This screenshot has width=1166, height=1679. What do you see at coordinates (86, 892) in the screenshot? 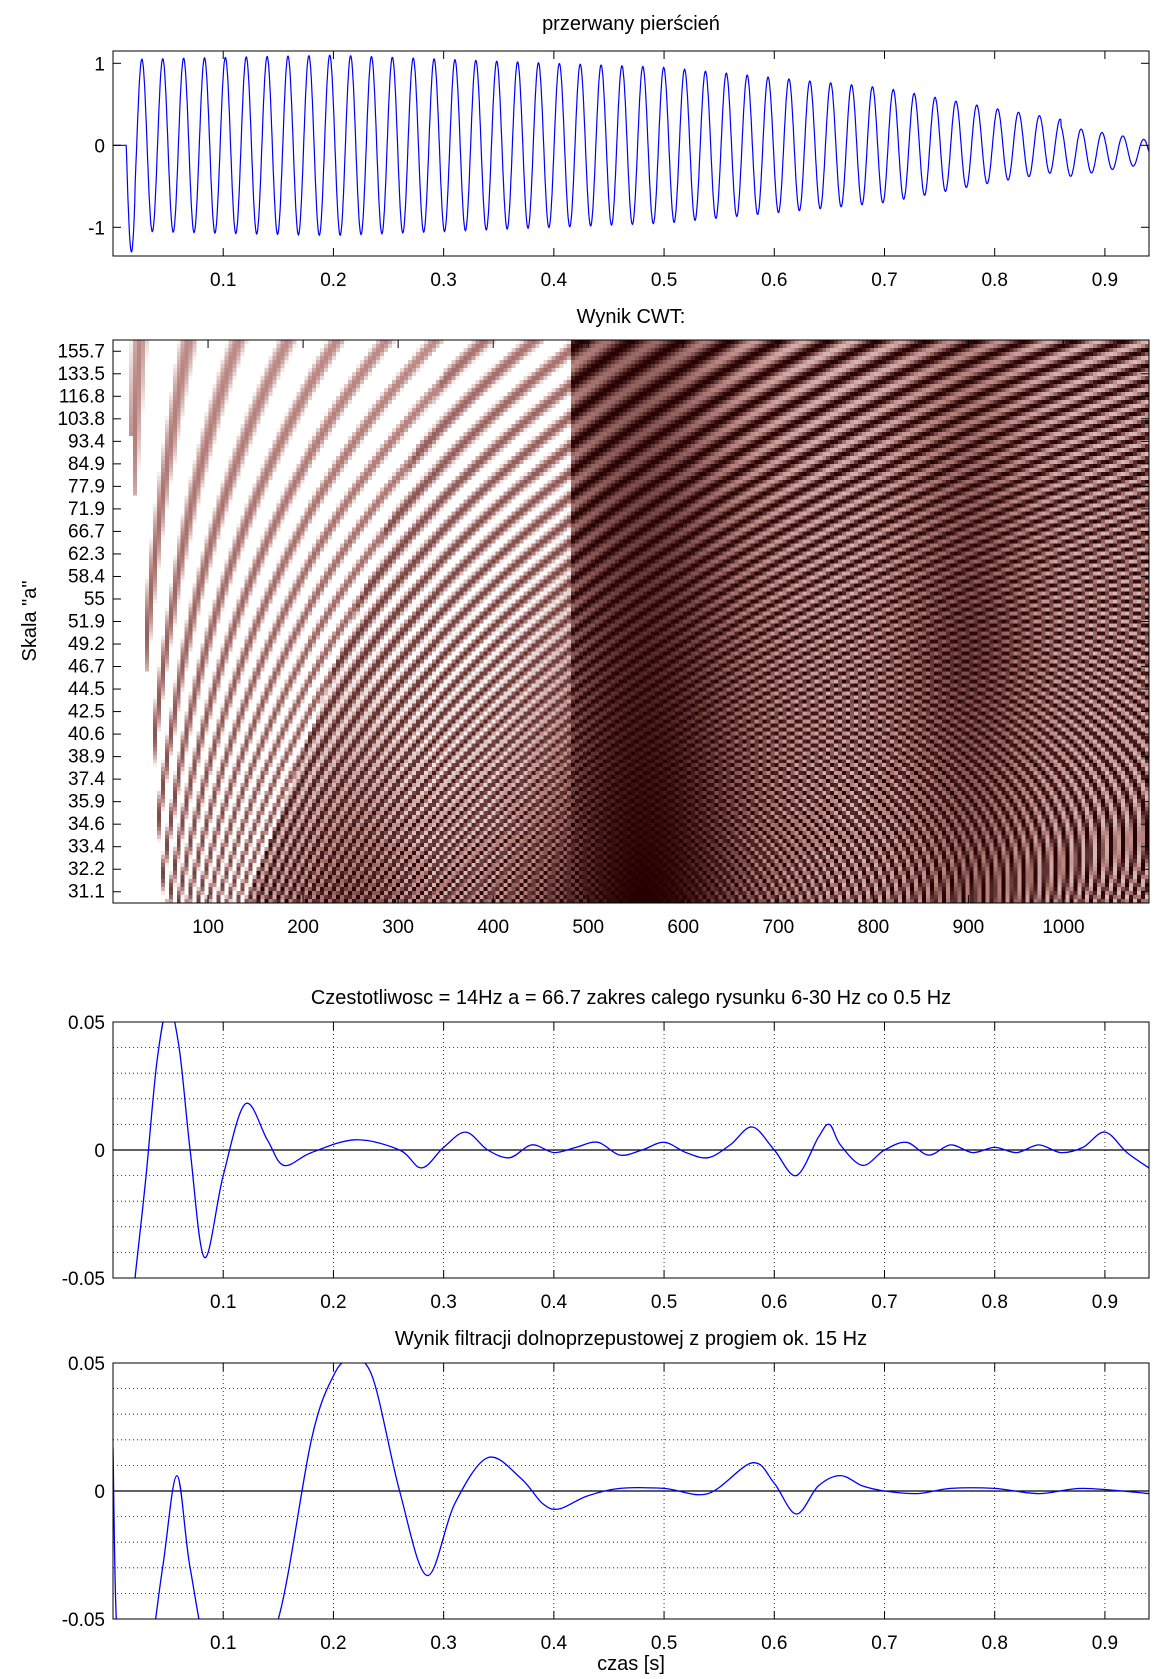
I see `y-tick-label: 31.1` at bounding box center [86, 892].